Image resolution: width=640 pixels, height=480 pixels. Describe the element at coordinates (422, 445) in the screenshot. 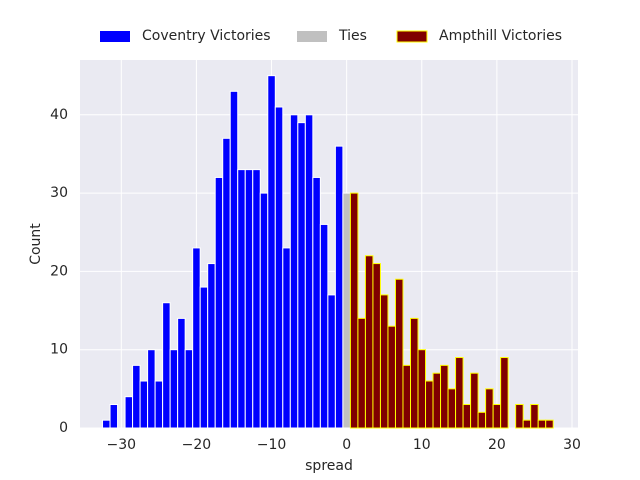

I see `x-tick-label: 10` at that location.